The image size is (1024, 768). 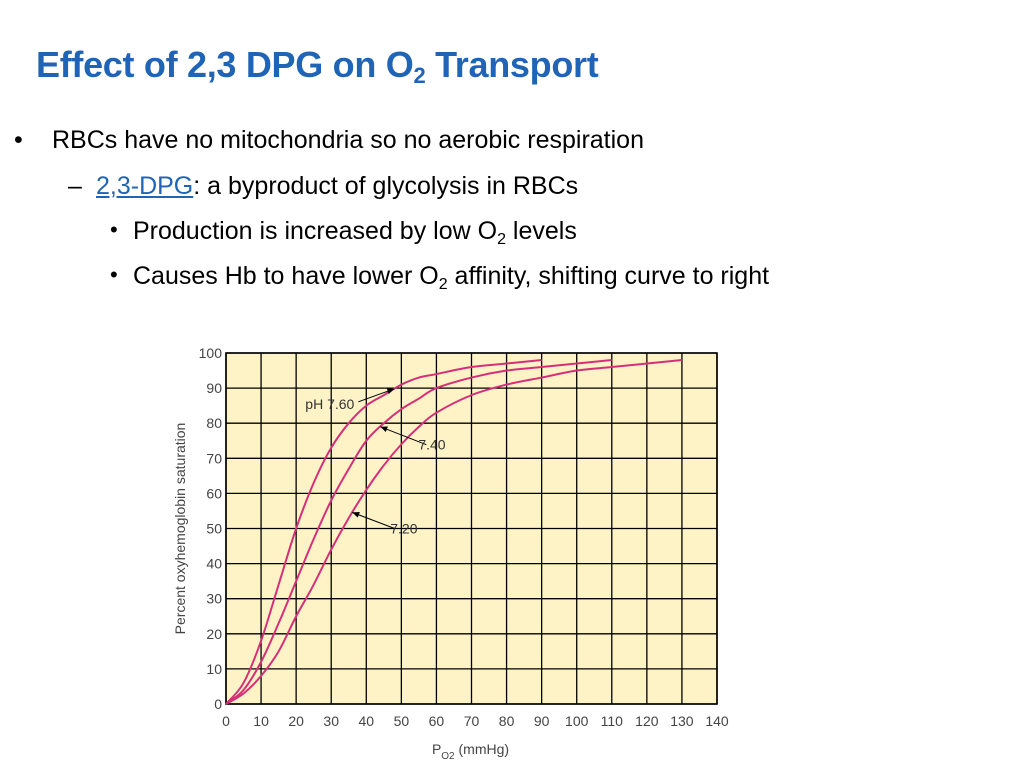 What do you see at coordinates (329, 404) in the screenshot?
I see `annotation-label: pH 7.60` at bounding box center [329, 404].